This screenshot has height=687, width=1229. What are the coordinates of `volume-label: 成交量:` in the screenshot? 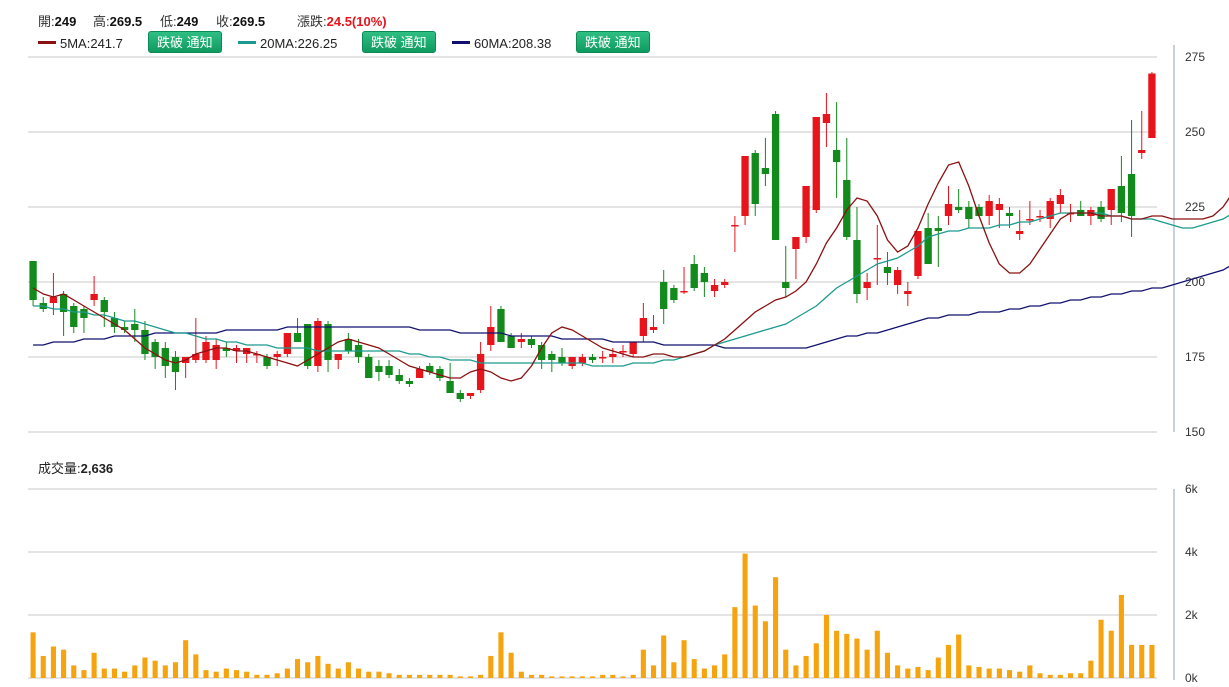 It's located at (59, 468).